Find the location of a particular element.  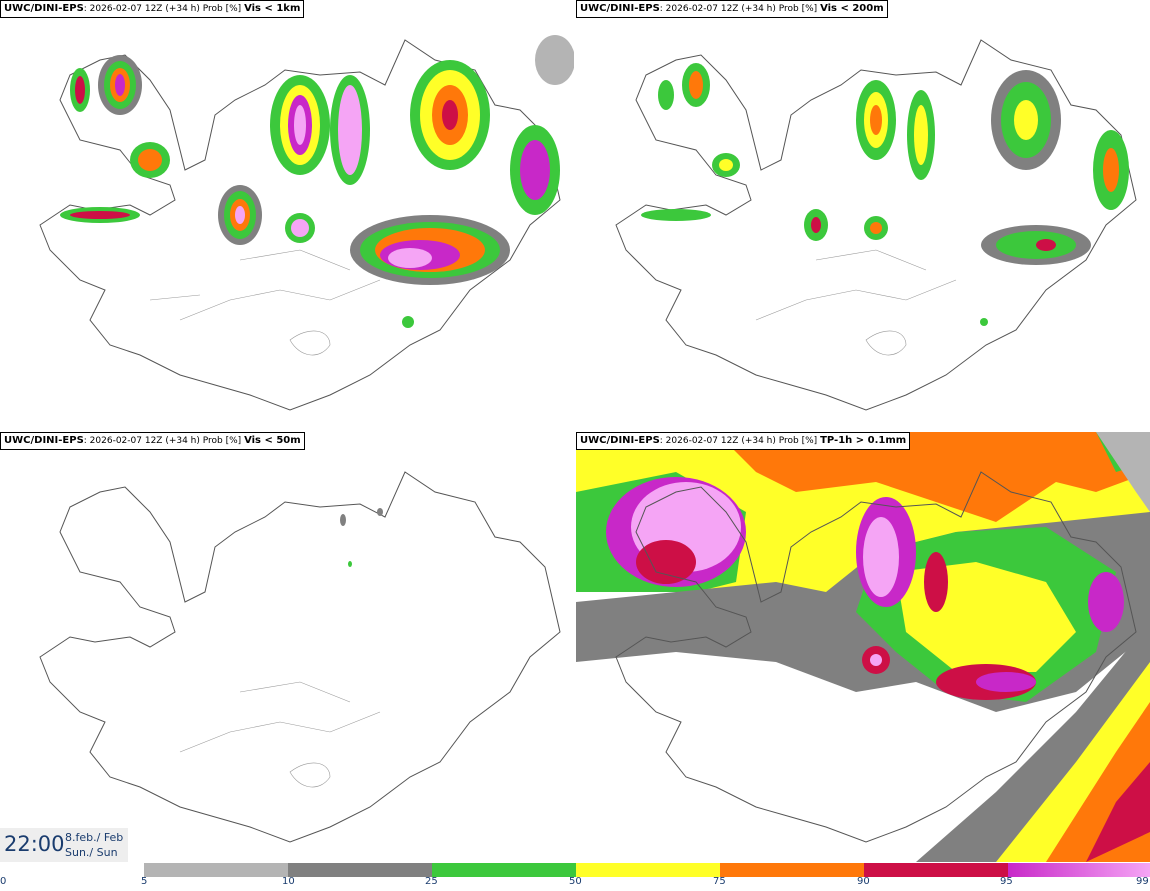

legend-tick: 99 is located at coordinates (1142, 881).